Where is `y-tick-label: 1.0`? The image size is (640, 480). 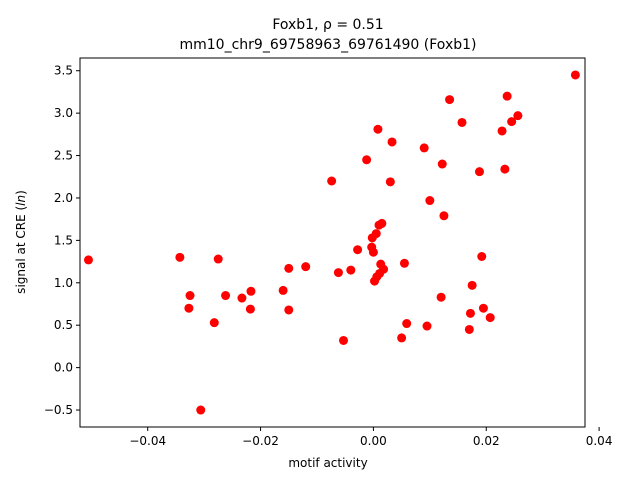 y-tick-label: 1.0 is located at coordinates (63, 283).